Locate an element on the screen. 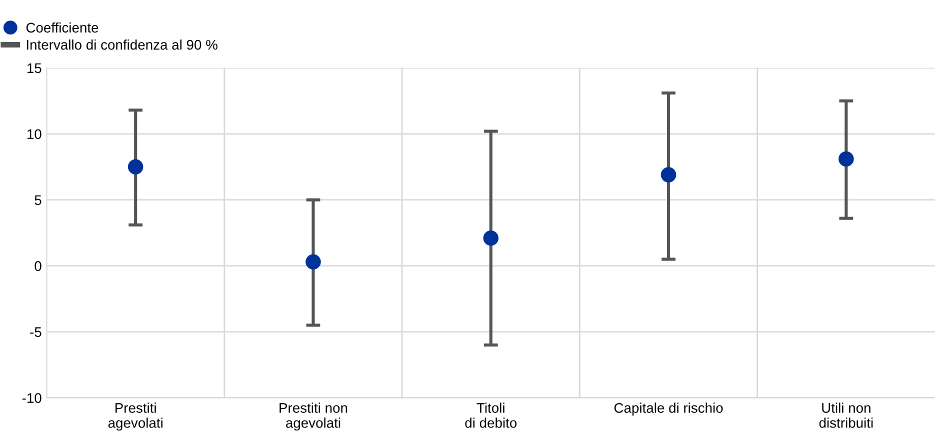 The height and width of the screenshot is (441, 935). text: Intervallo di confidenza al 90 % is located at coordinates (122, 45).